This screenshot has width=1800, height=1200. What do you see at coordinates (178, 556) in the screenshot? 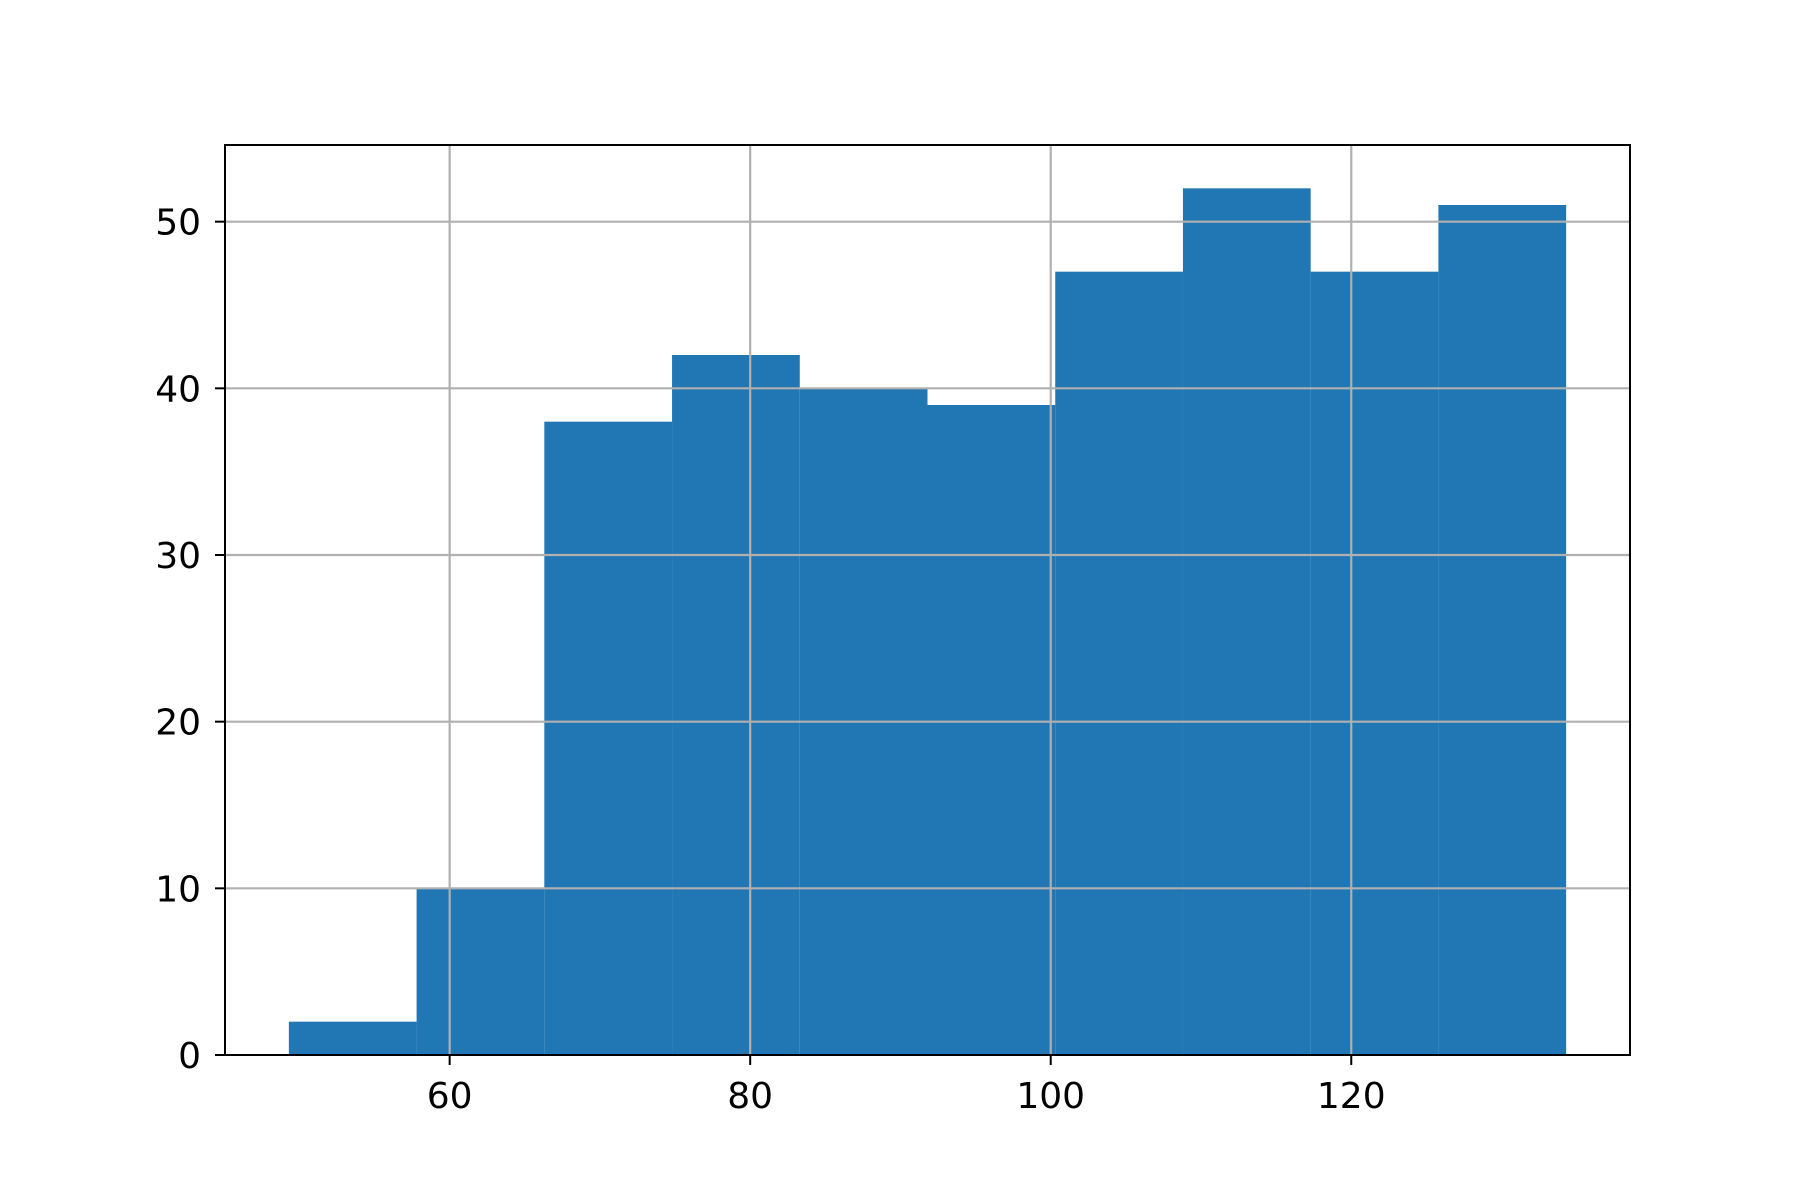
I see `y-tick-label: 30` at bounding box center [178, 556].